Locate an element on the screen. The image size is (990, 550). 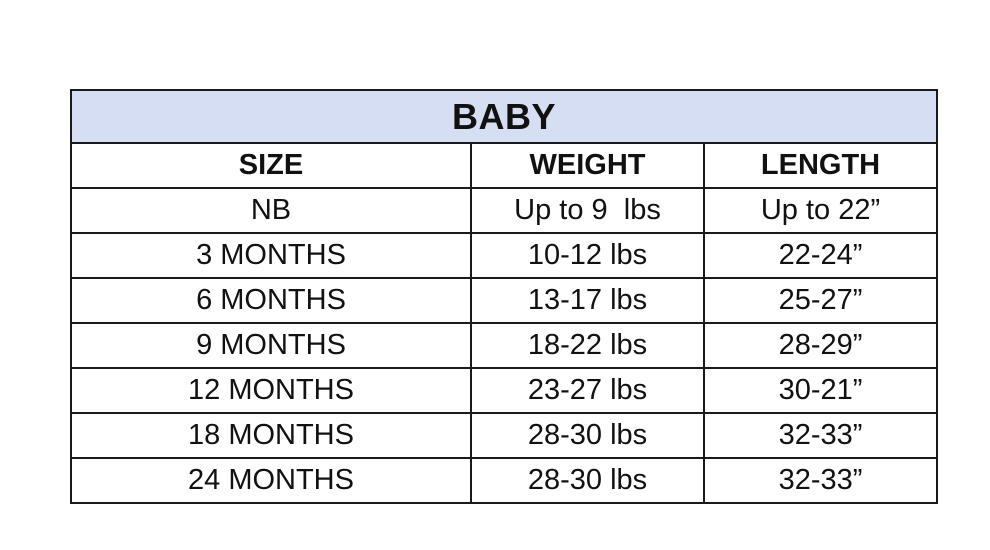
table-row: 24 MONTHS 28-30 lbs 32-33” is located at coordinates (504, 480).